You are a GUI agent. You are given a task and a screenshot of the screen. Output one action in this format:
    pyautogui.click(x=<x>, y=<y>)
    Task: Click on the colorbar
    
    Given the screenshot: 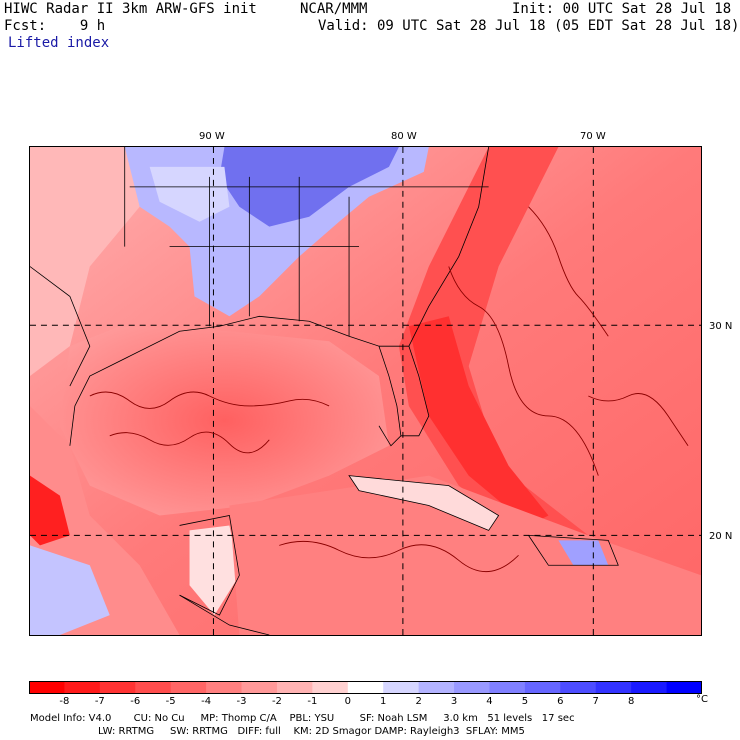 What is the action you would take?
    pyautogui.click(x=365, y=687)
    